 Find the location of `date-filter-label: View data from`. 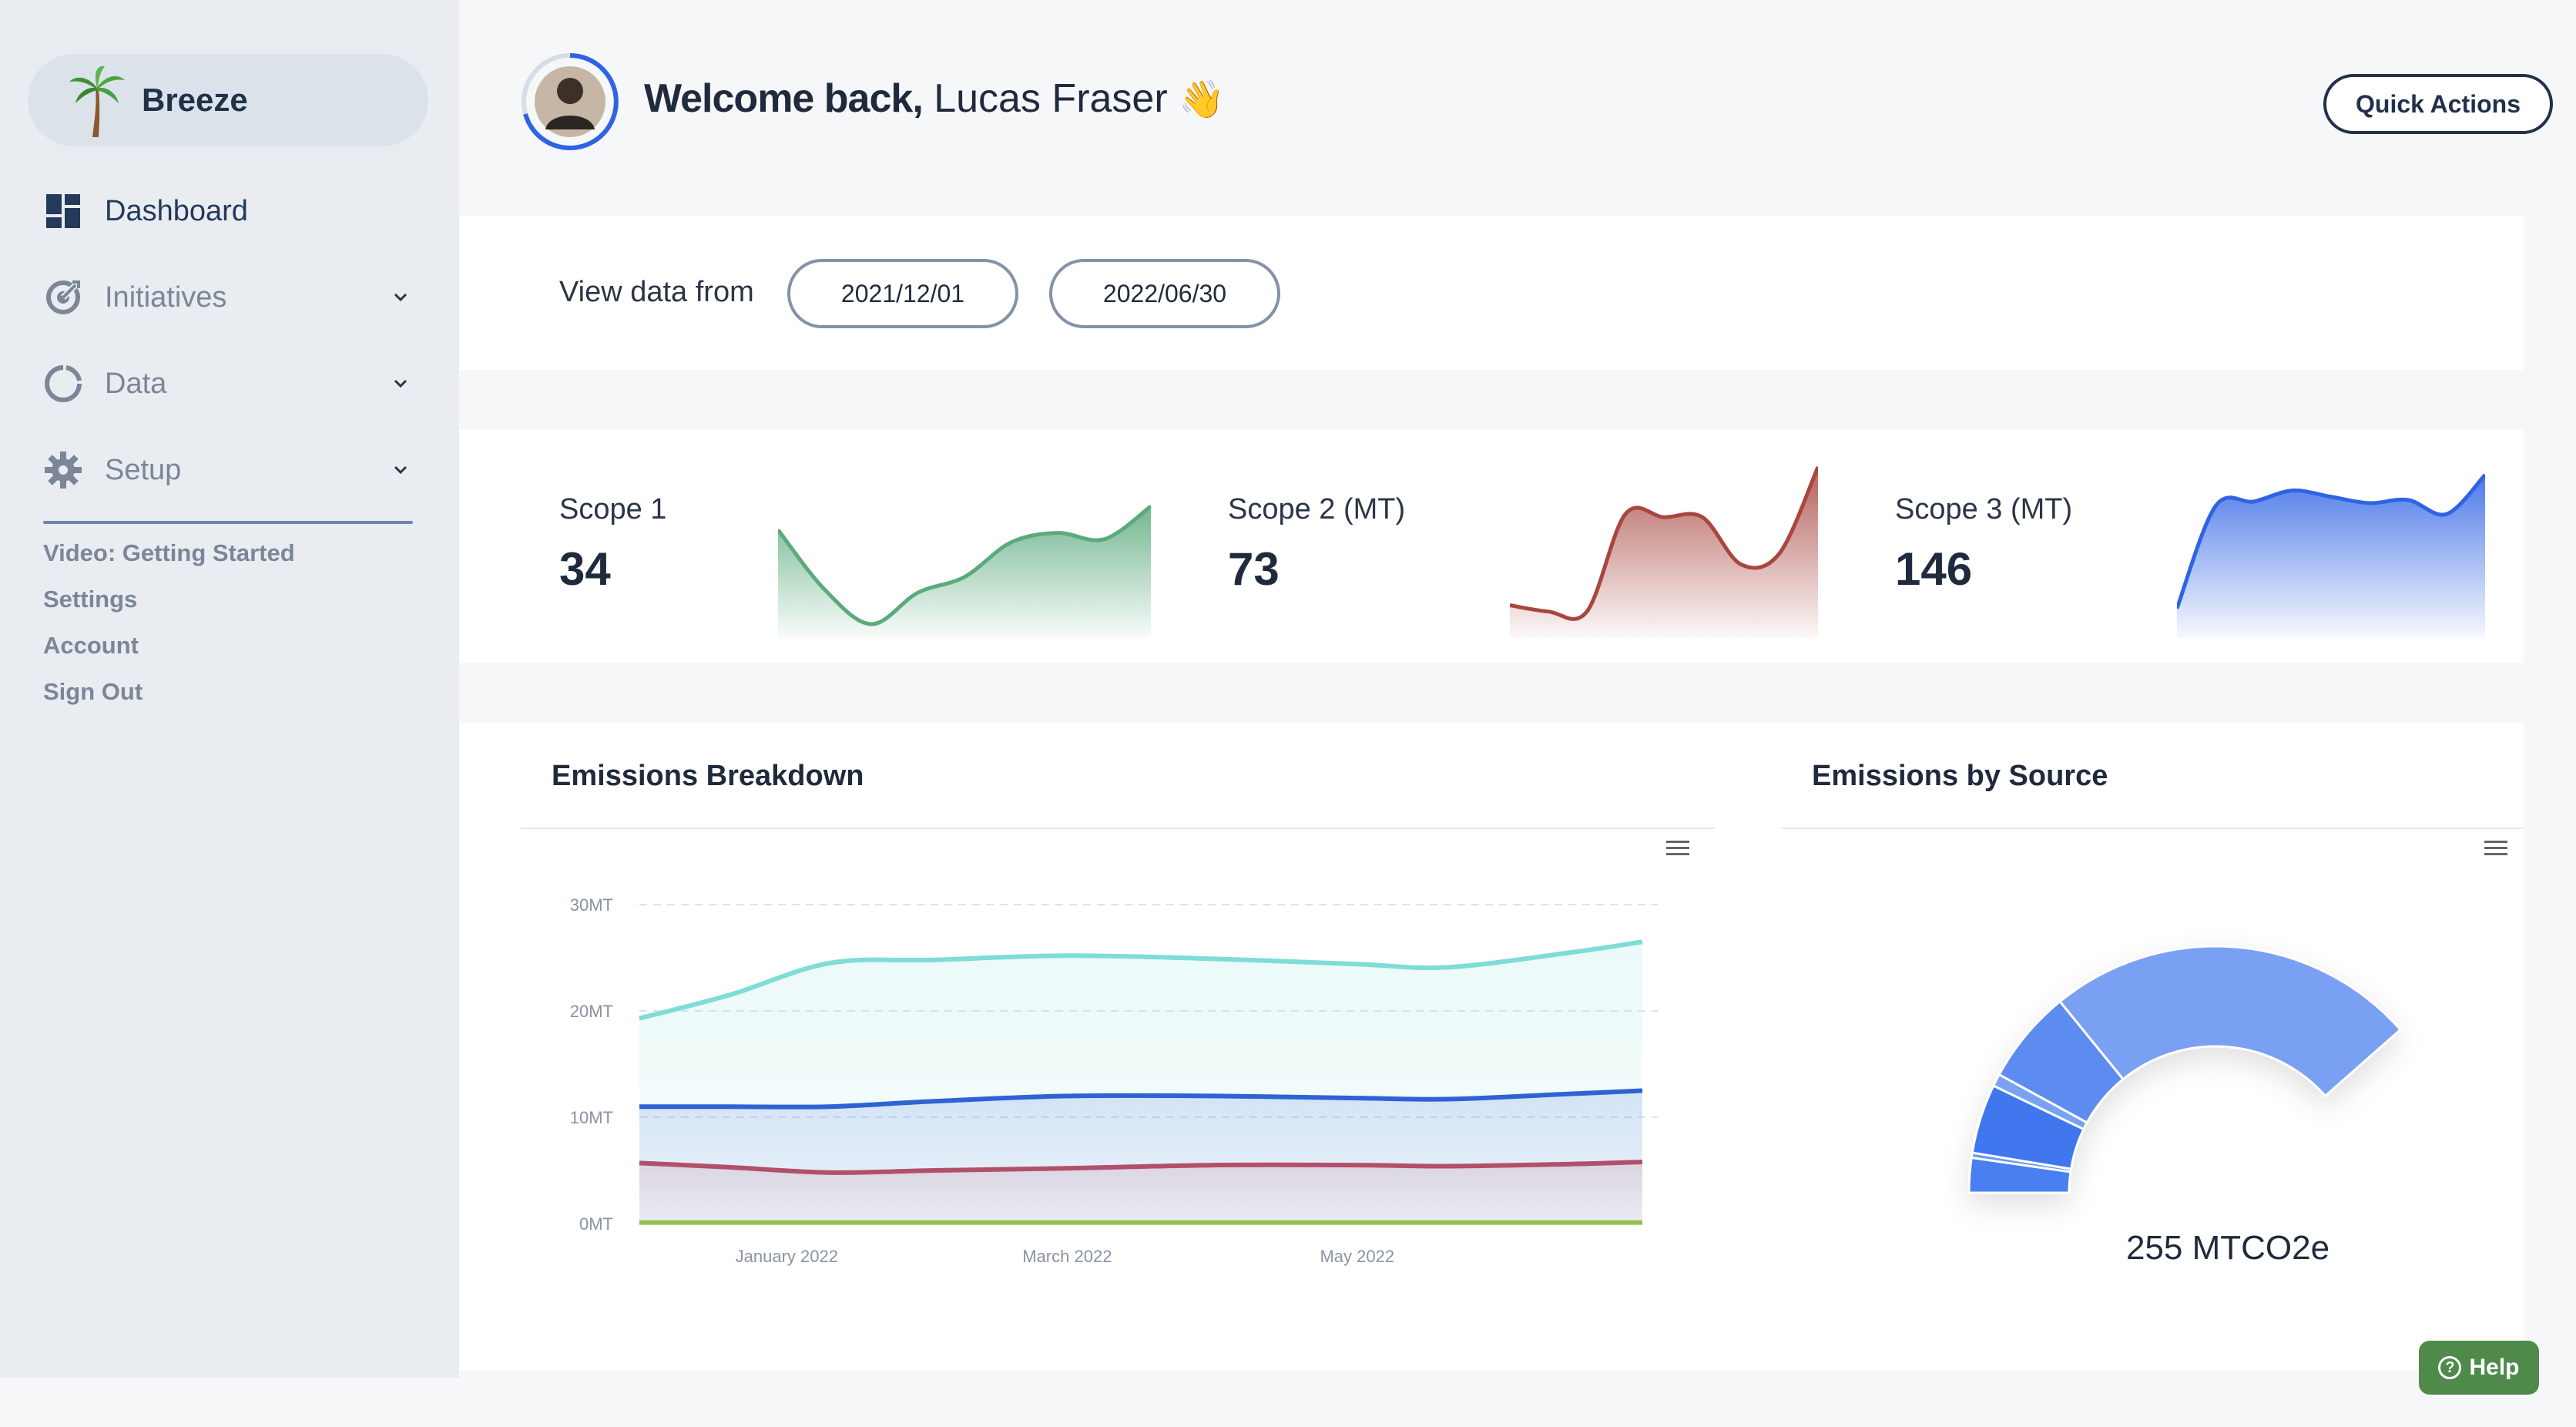

date-filter-label: View data from is located at coordinates (656, 292).